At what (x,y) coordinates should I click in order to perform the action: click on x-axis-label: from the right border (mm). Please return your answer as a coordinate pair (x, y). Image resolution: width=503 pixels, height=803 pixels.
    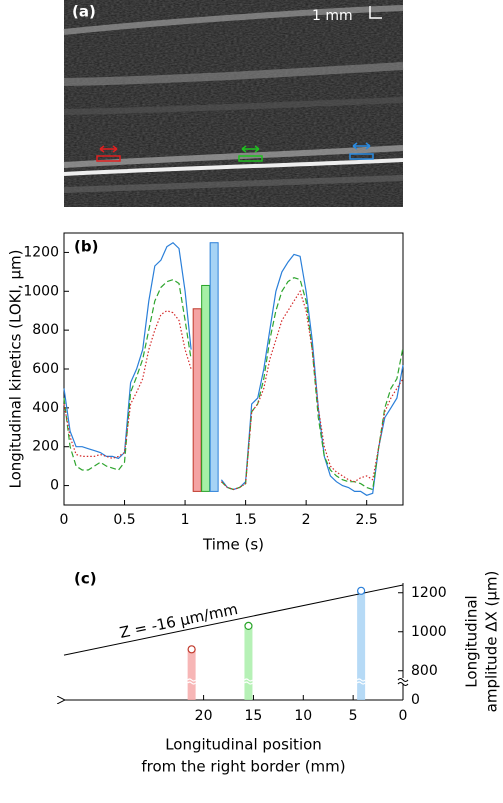
    Looking at the image, I should click on (243, 767).